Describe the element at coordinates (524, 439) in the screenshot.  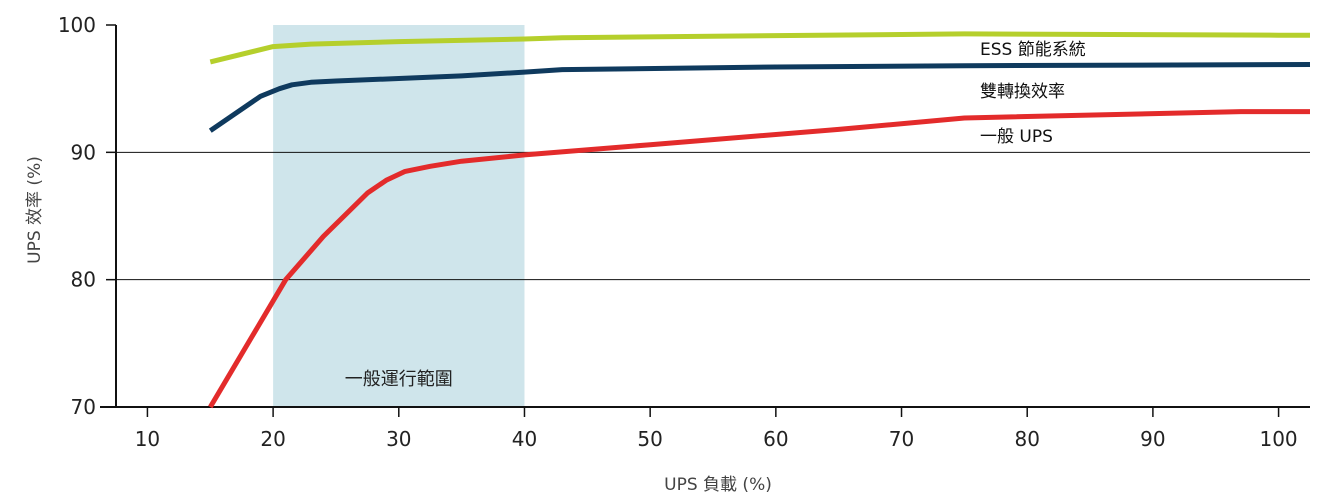
I see `x-tick-label-40: 40` at that location.